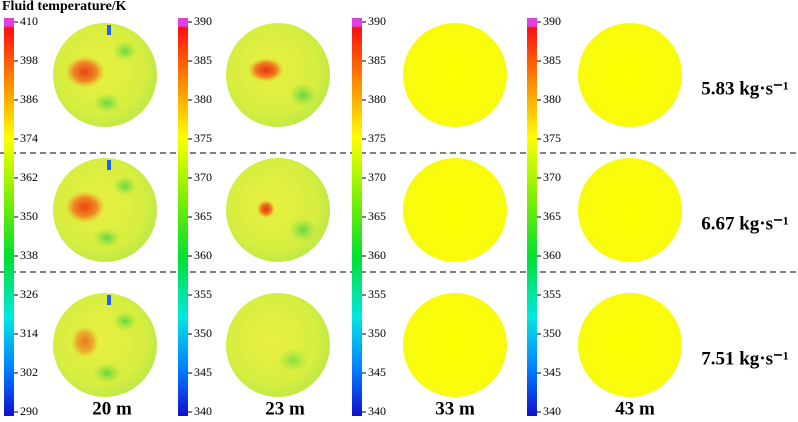 This screenshot has height=422, width=798. Describe the element at coordinates (112, 408) in the screenshot. I see `column-label: 20 m` at that location.